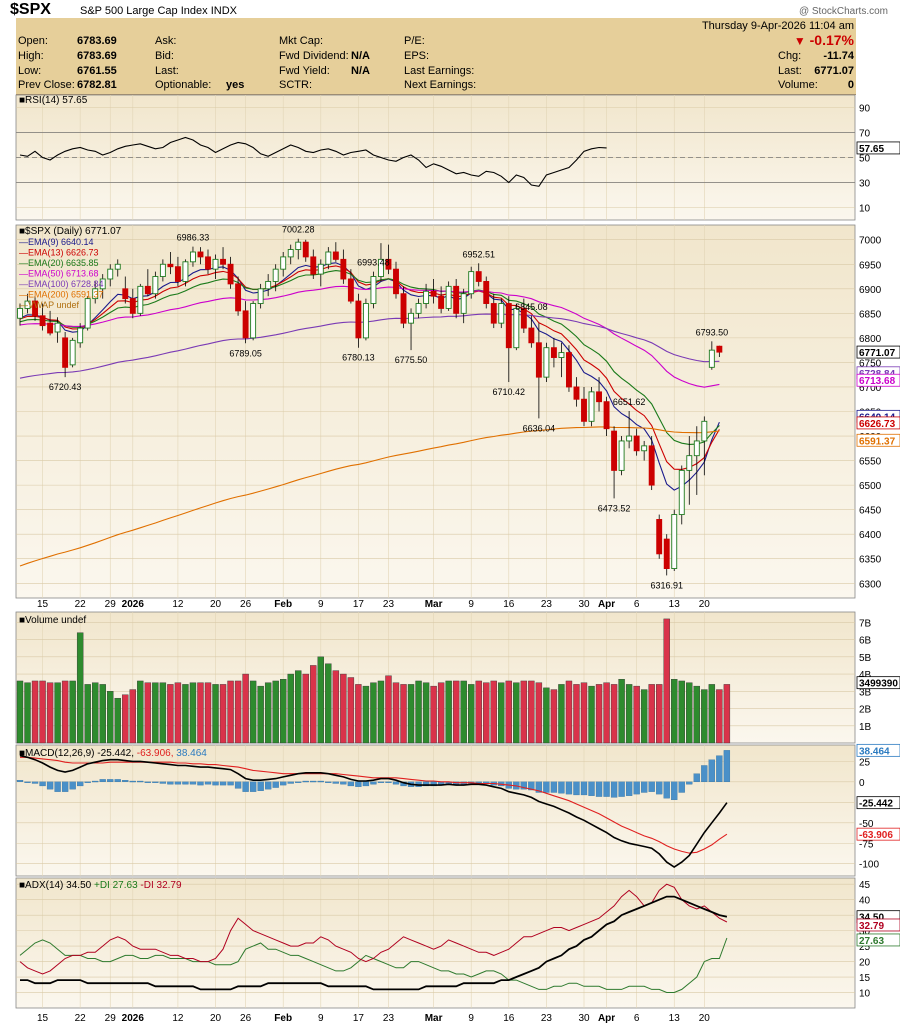 This screenshot has height=1023, width=900. I want to click on x-axis-label: 12, so click(178, 1018).